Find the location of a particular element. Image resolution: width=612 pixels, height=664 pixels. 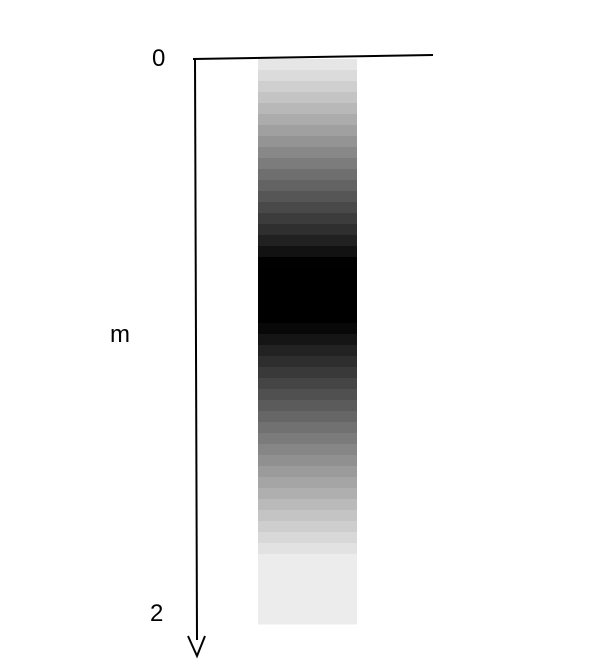

axis-label: m is located at coordinates (120, 334).